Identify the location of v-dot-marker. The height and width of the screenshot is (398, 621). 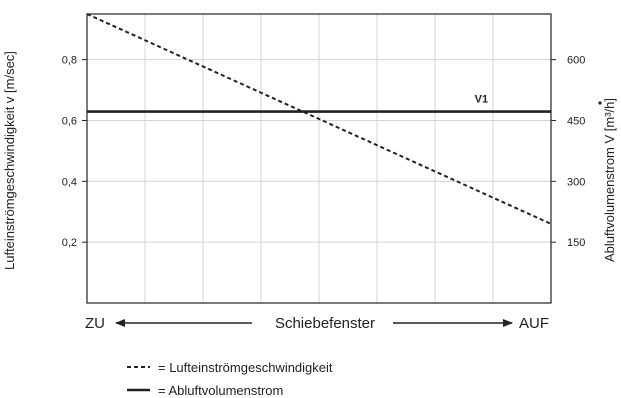
(600, 103).